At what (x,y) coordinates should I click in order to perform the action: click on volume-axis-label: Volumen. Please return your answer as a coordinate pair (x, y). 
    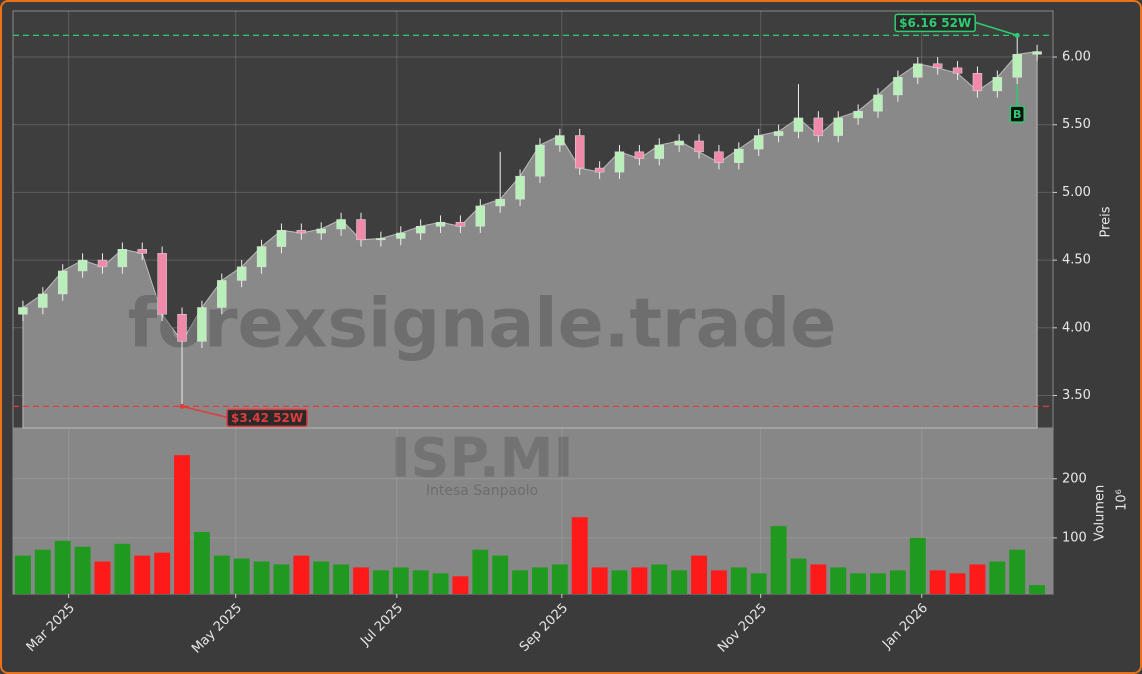
    Looking at the image, I should click on (1100, 513).